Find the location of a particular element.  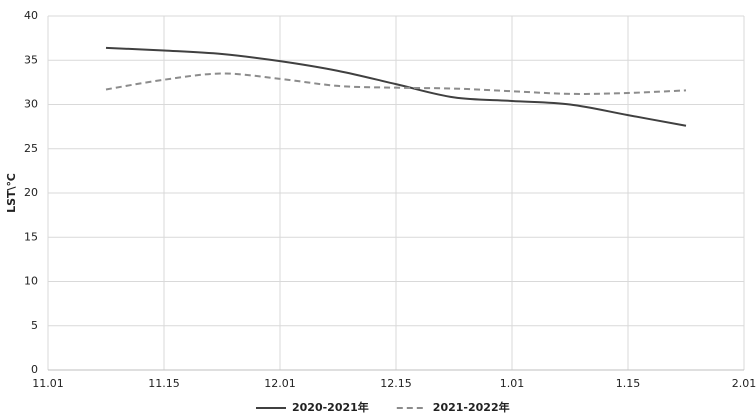

y-tick-label: 20 is located at coordinates (31, 192).